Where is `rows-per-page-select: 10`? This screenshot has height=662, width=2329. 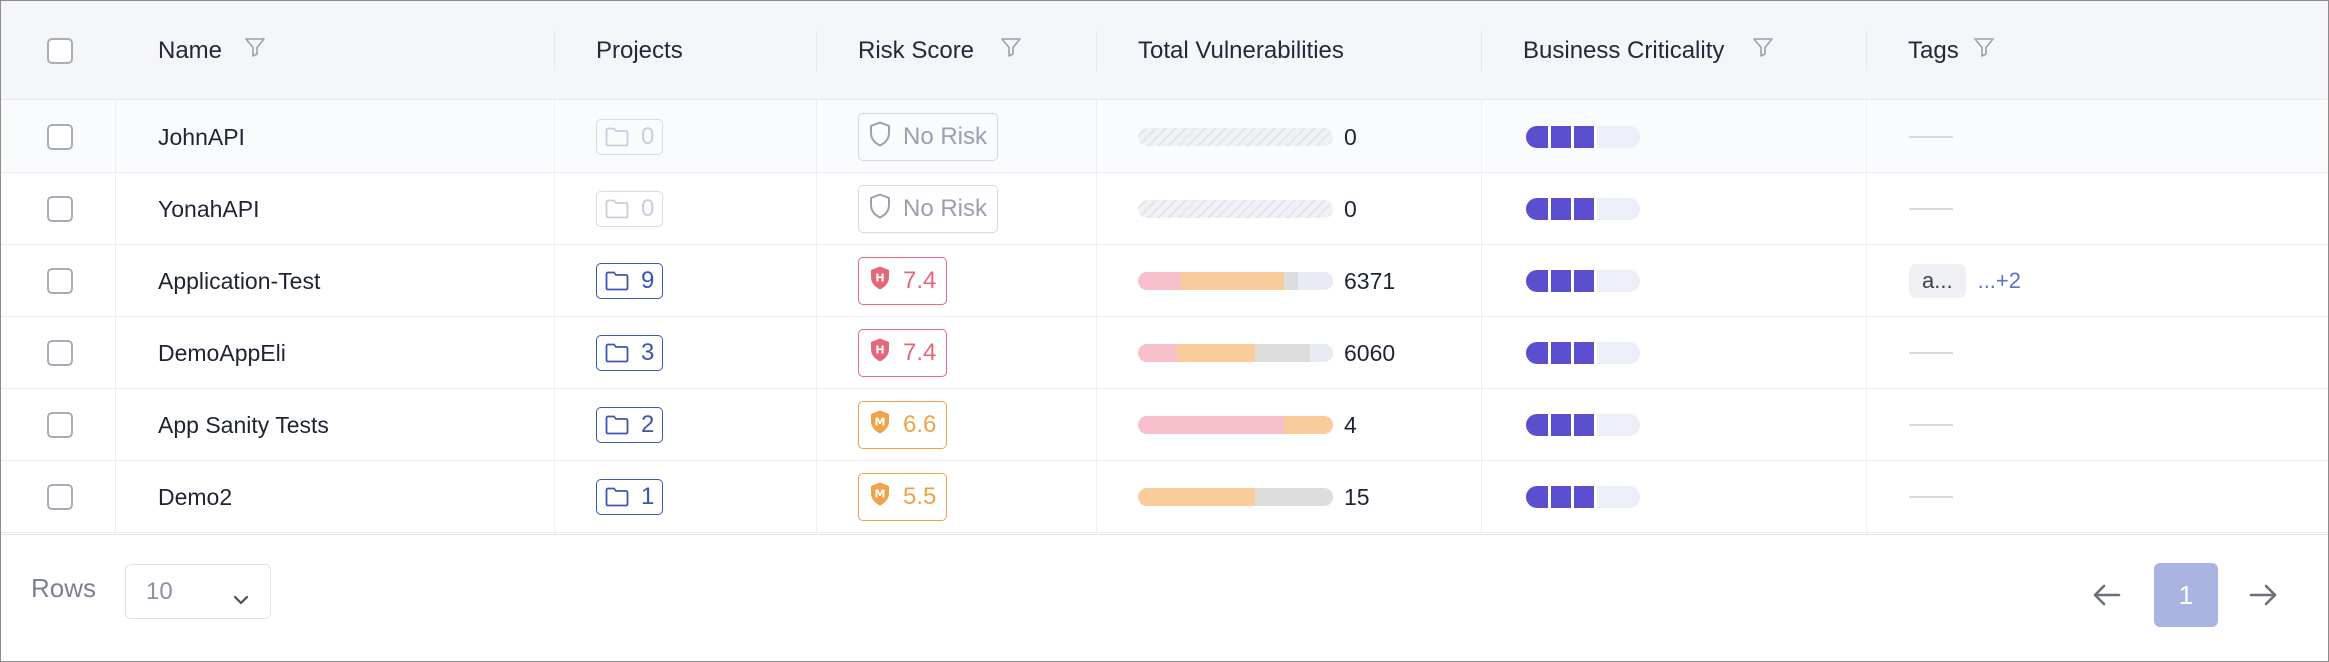 rows-per-page-select: 10 is located at coordinates (198, 591).